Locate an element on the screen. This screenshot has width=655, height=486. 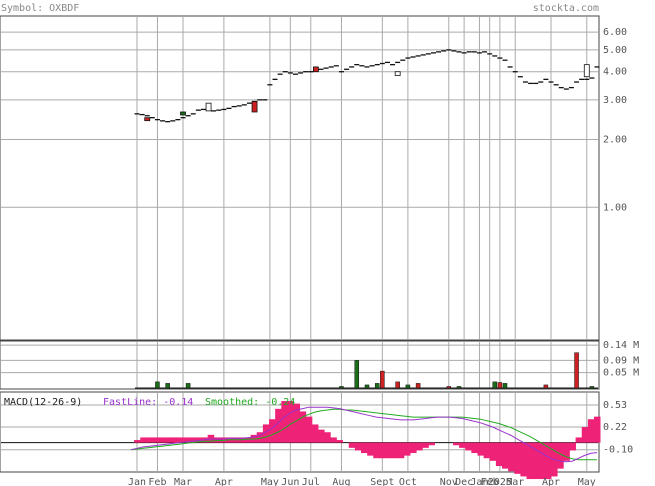
volume-bars is located at coordinates (375, 370).